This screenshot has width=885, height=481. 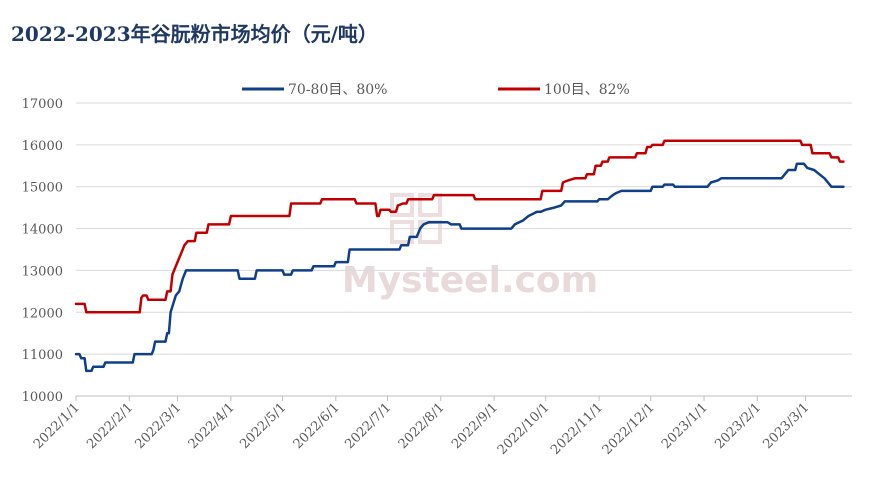 I want to click on watermark-text: Mysteel.com, so click(x=470, y=280).